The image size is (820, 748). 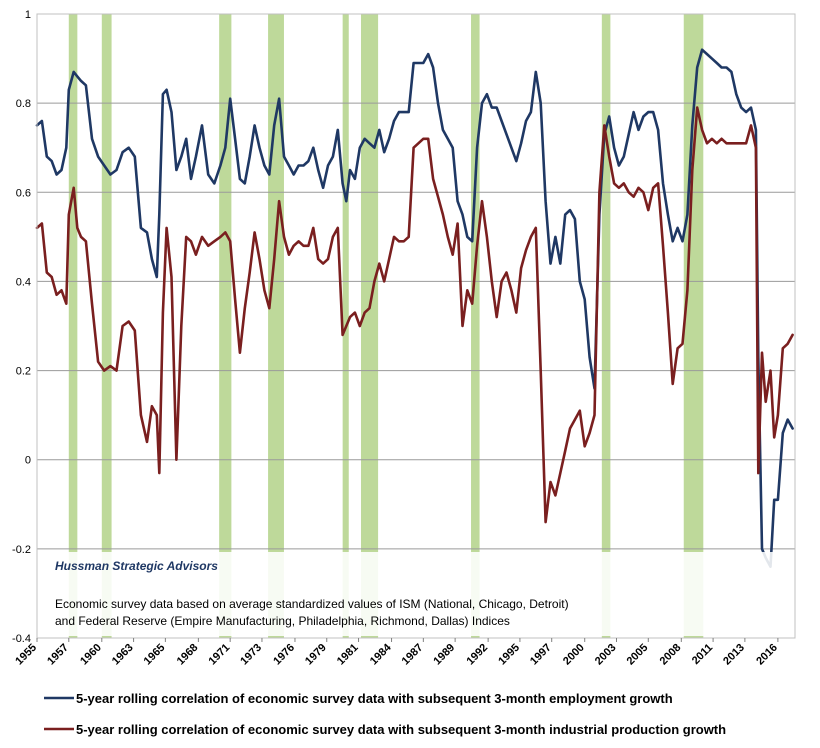 What do you see at coordinates (26, 655) in the screenshot?
I see `x-tick-label-0: 1955` at bounding box center [26, 655].